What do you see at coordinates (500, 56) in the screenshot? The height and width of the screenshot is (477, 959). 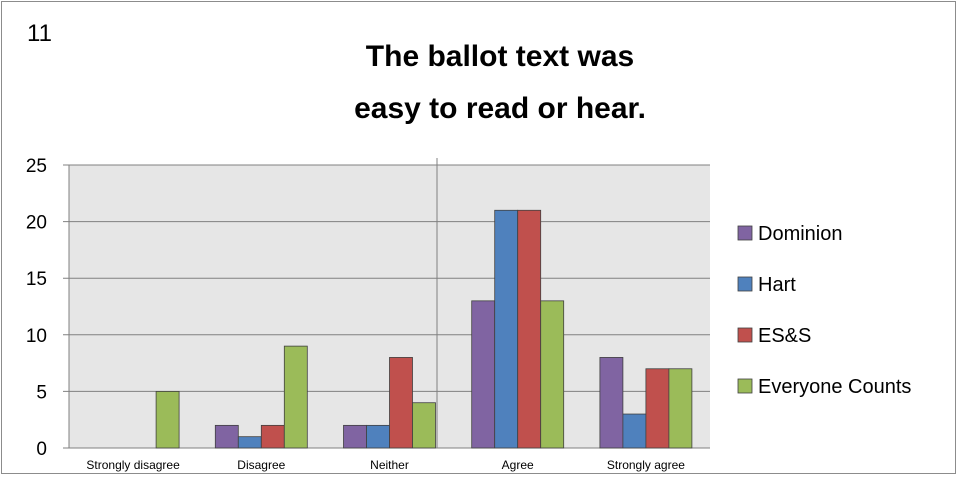 I see `chart-title-line-1: The ballot text was` at bounding box center [500, 56].